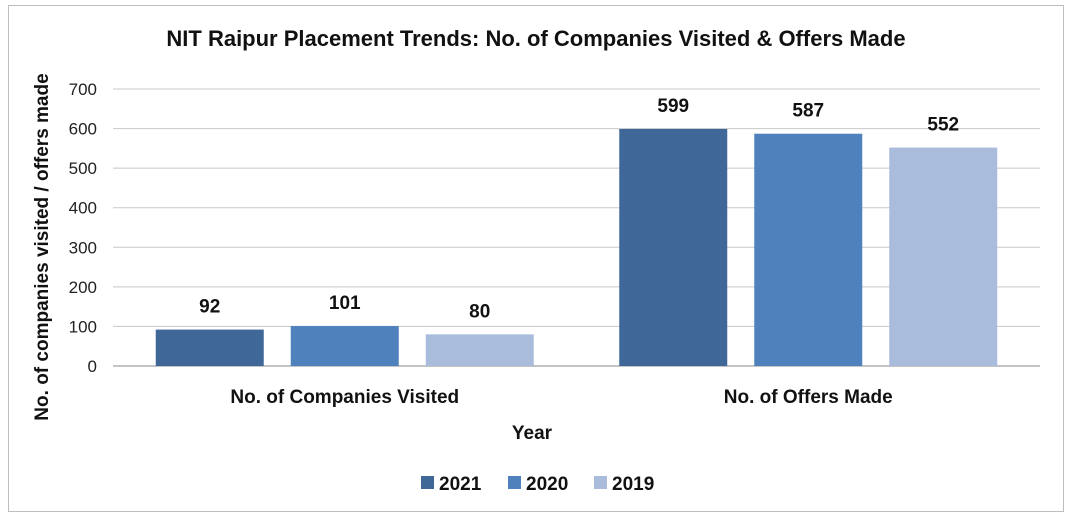 The image size is (1073, 518). I want to click on data-label: 80, so click(479, 311).